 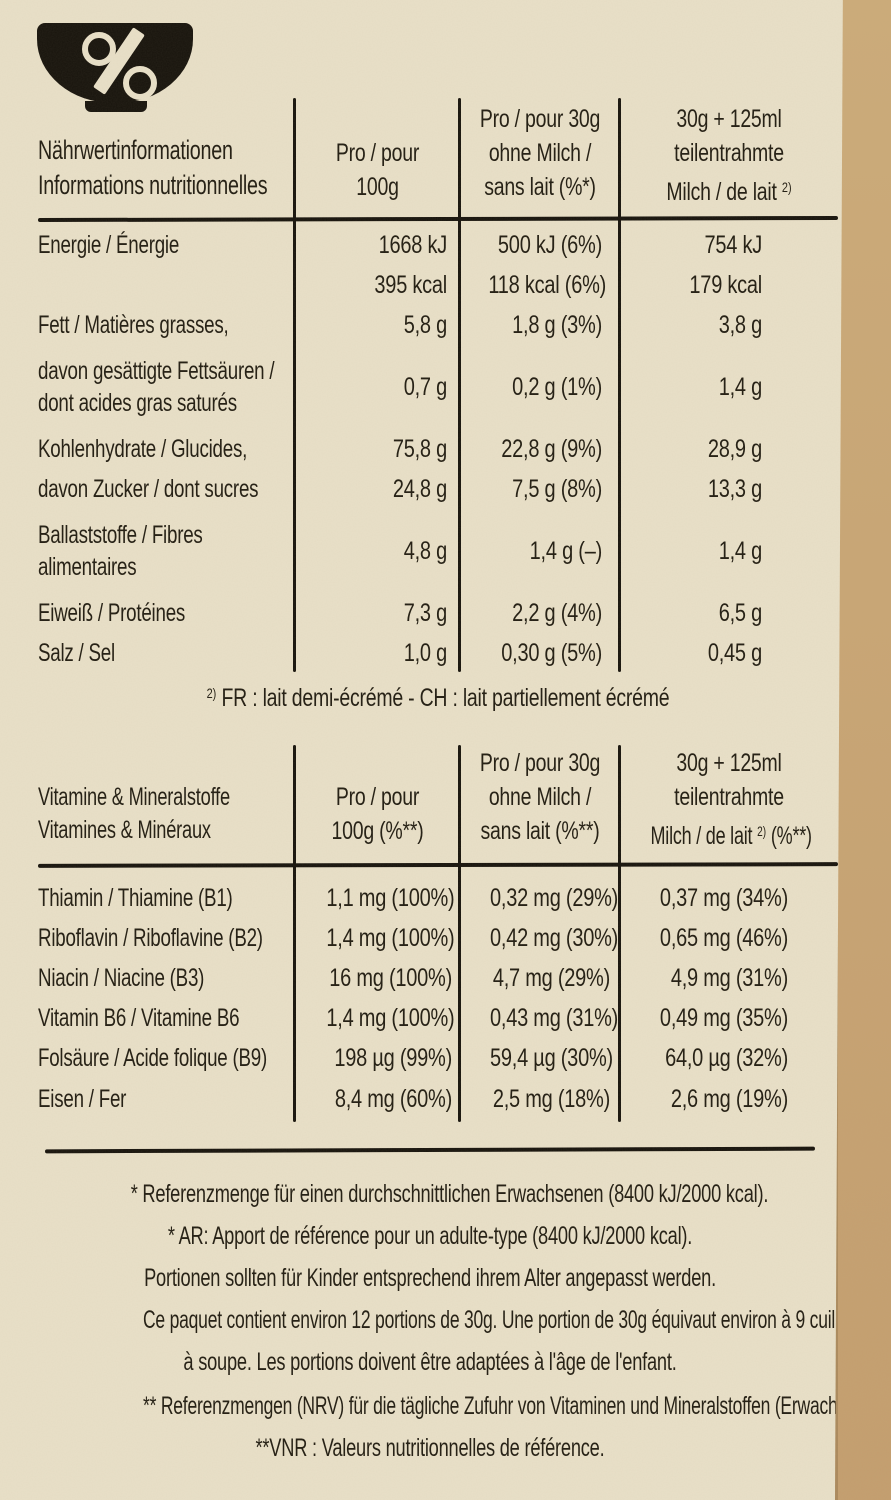 I want to click on section-divider, so click(x=430, y=1150).